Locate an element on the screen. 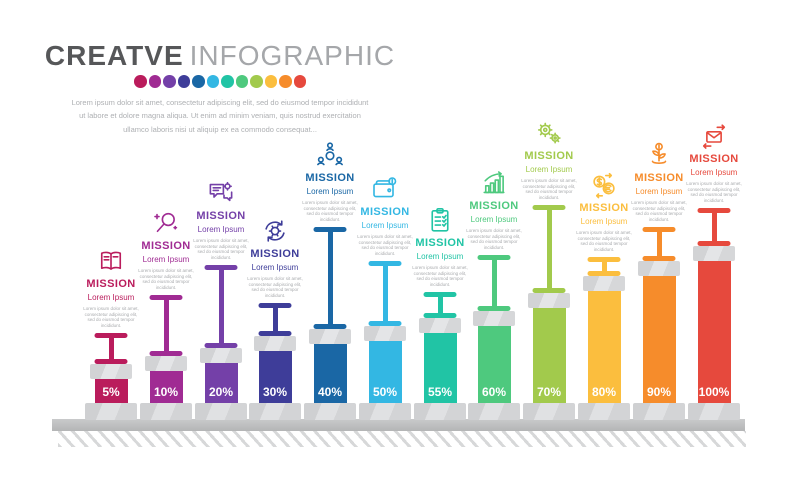 The image size is (800, 480). ground-line is located at coordinates (398, 425).